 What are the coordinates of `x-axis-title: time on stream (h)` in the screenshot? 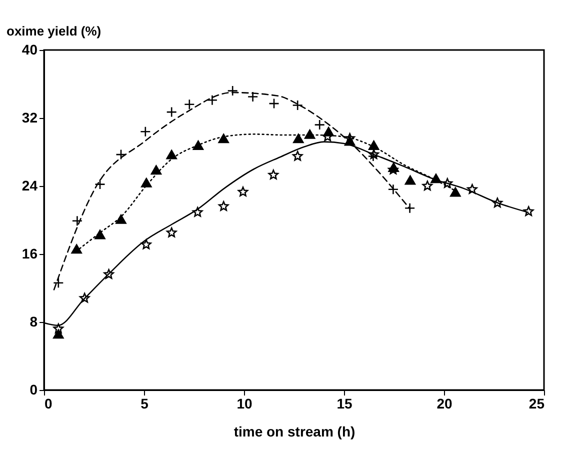 It's located at (295, 432).